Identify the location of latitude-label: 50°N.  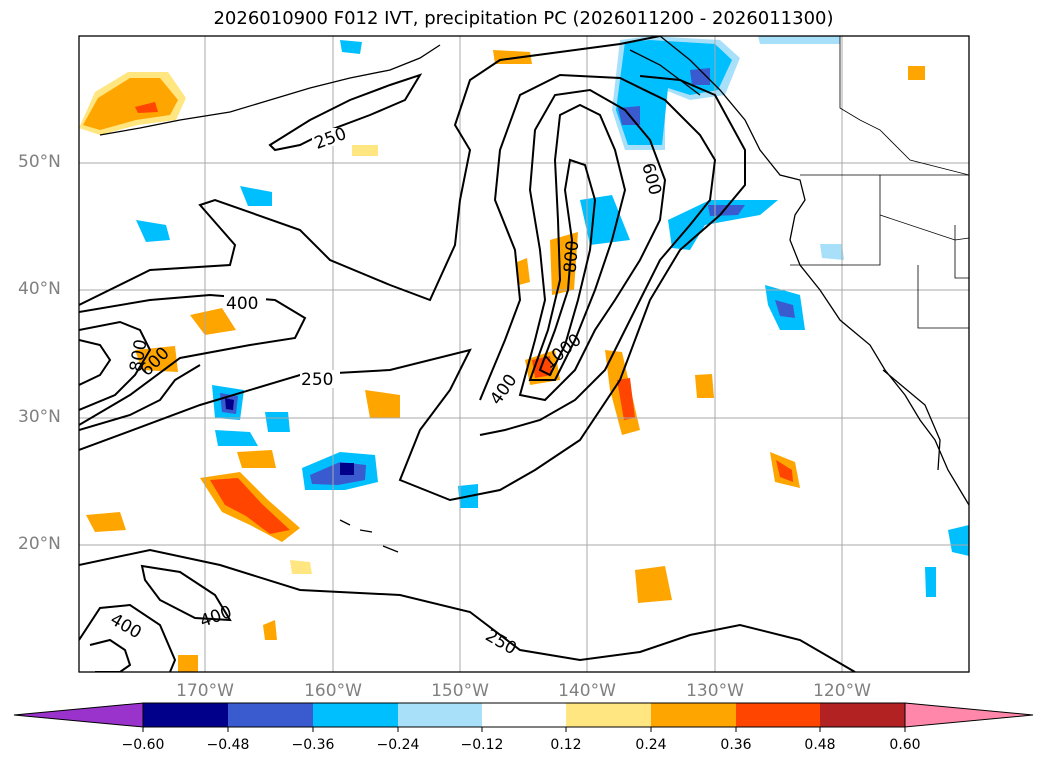
(39, 162).